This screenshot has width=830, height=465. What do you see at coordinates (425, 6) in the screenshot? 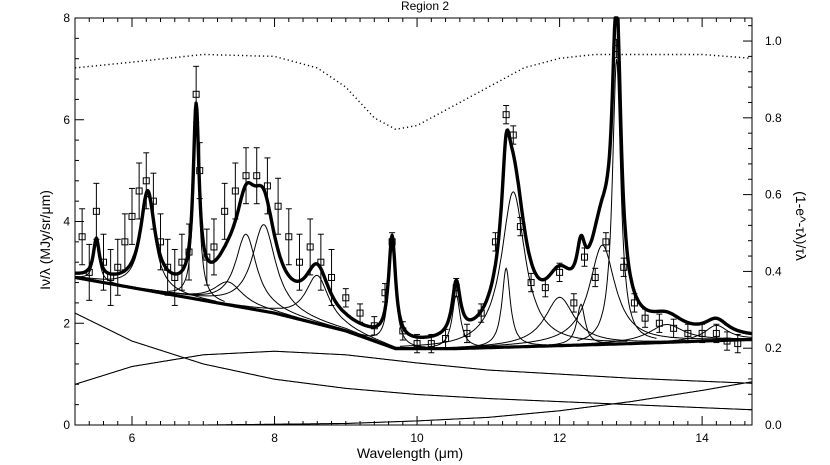
I see `chart-title: Region 2` at bounding box center [425, 6].